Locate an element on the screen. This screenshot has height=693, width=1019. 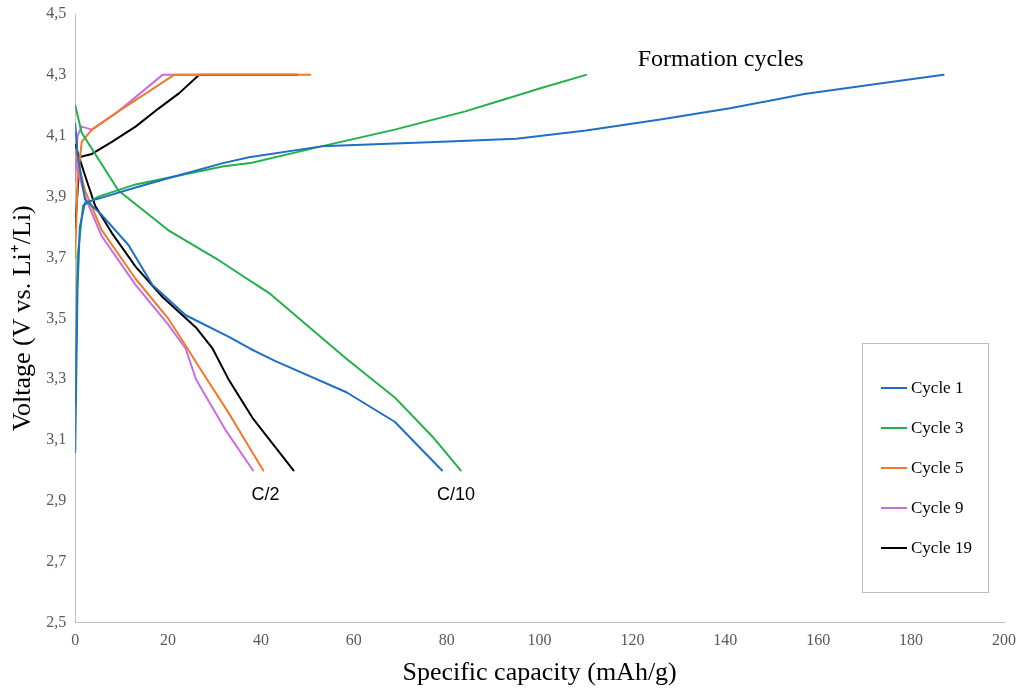
y-tick-label: 2,9 is located at coordinates (56, 500).